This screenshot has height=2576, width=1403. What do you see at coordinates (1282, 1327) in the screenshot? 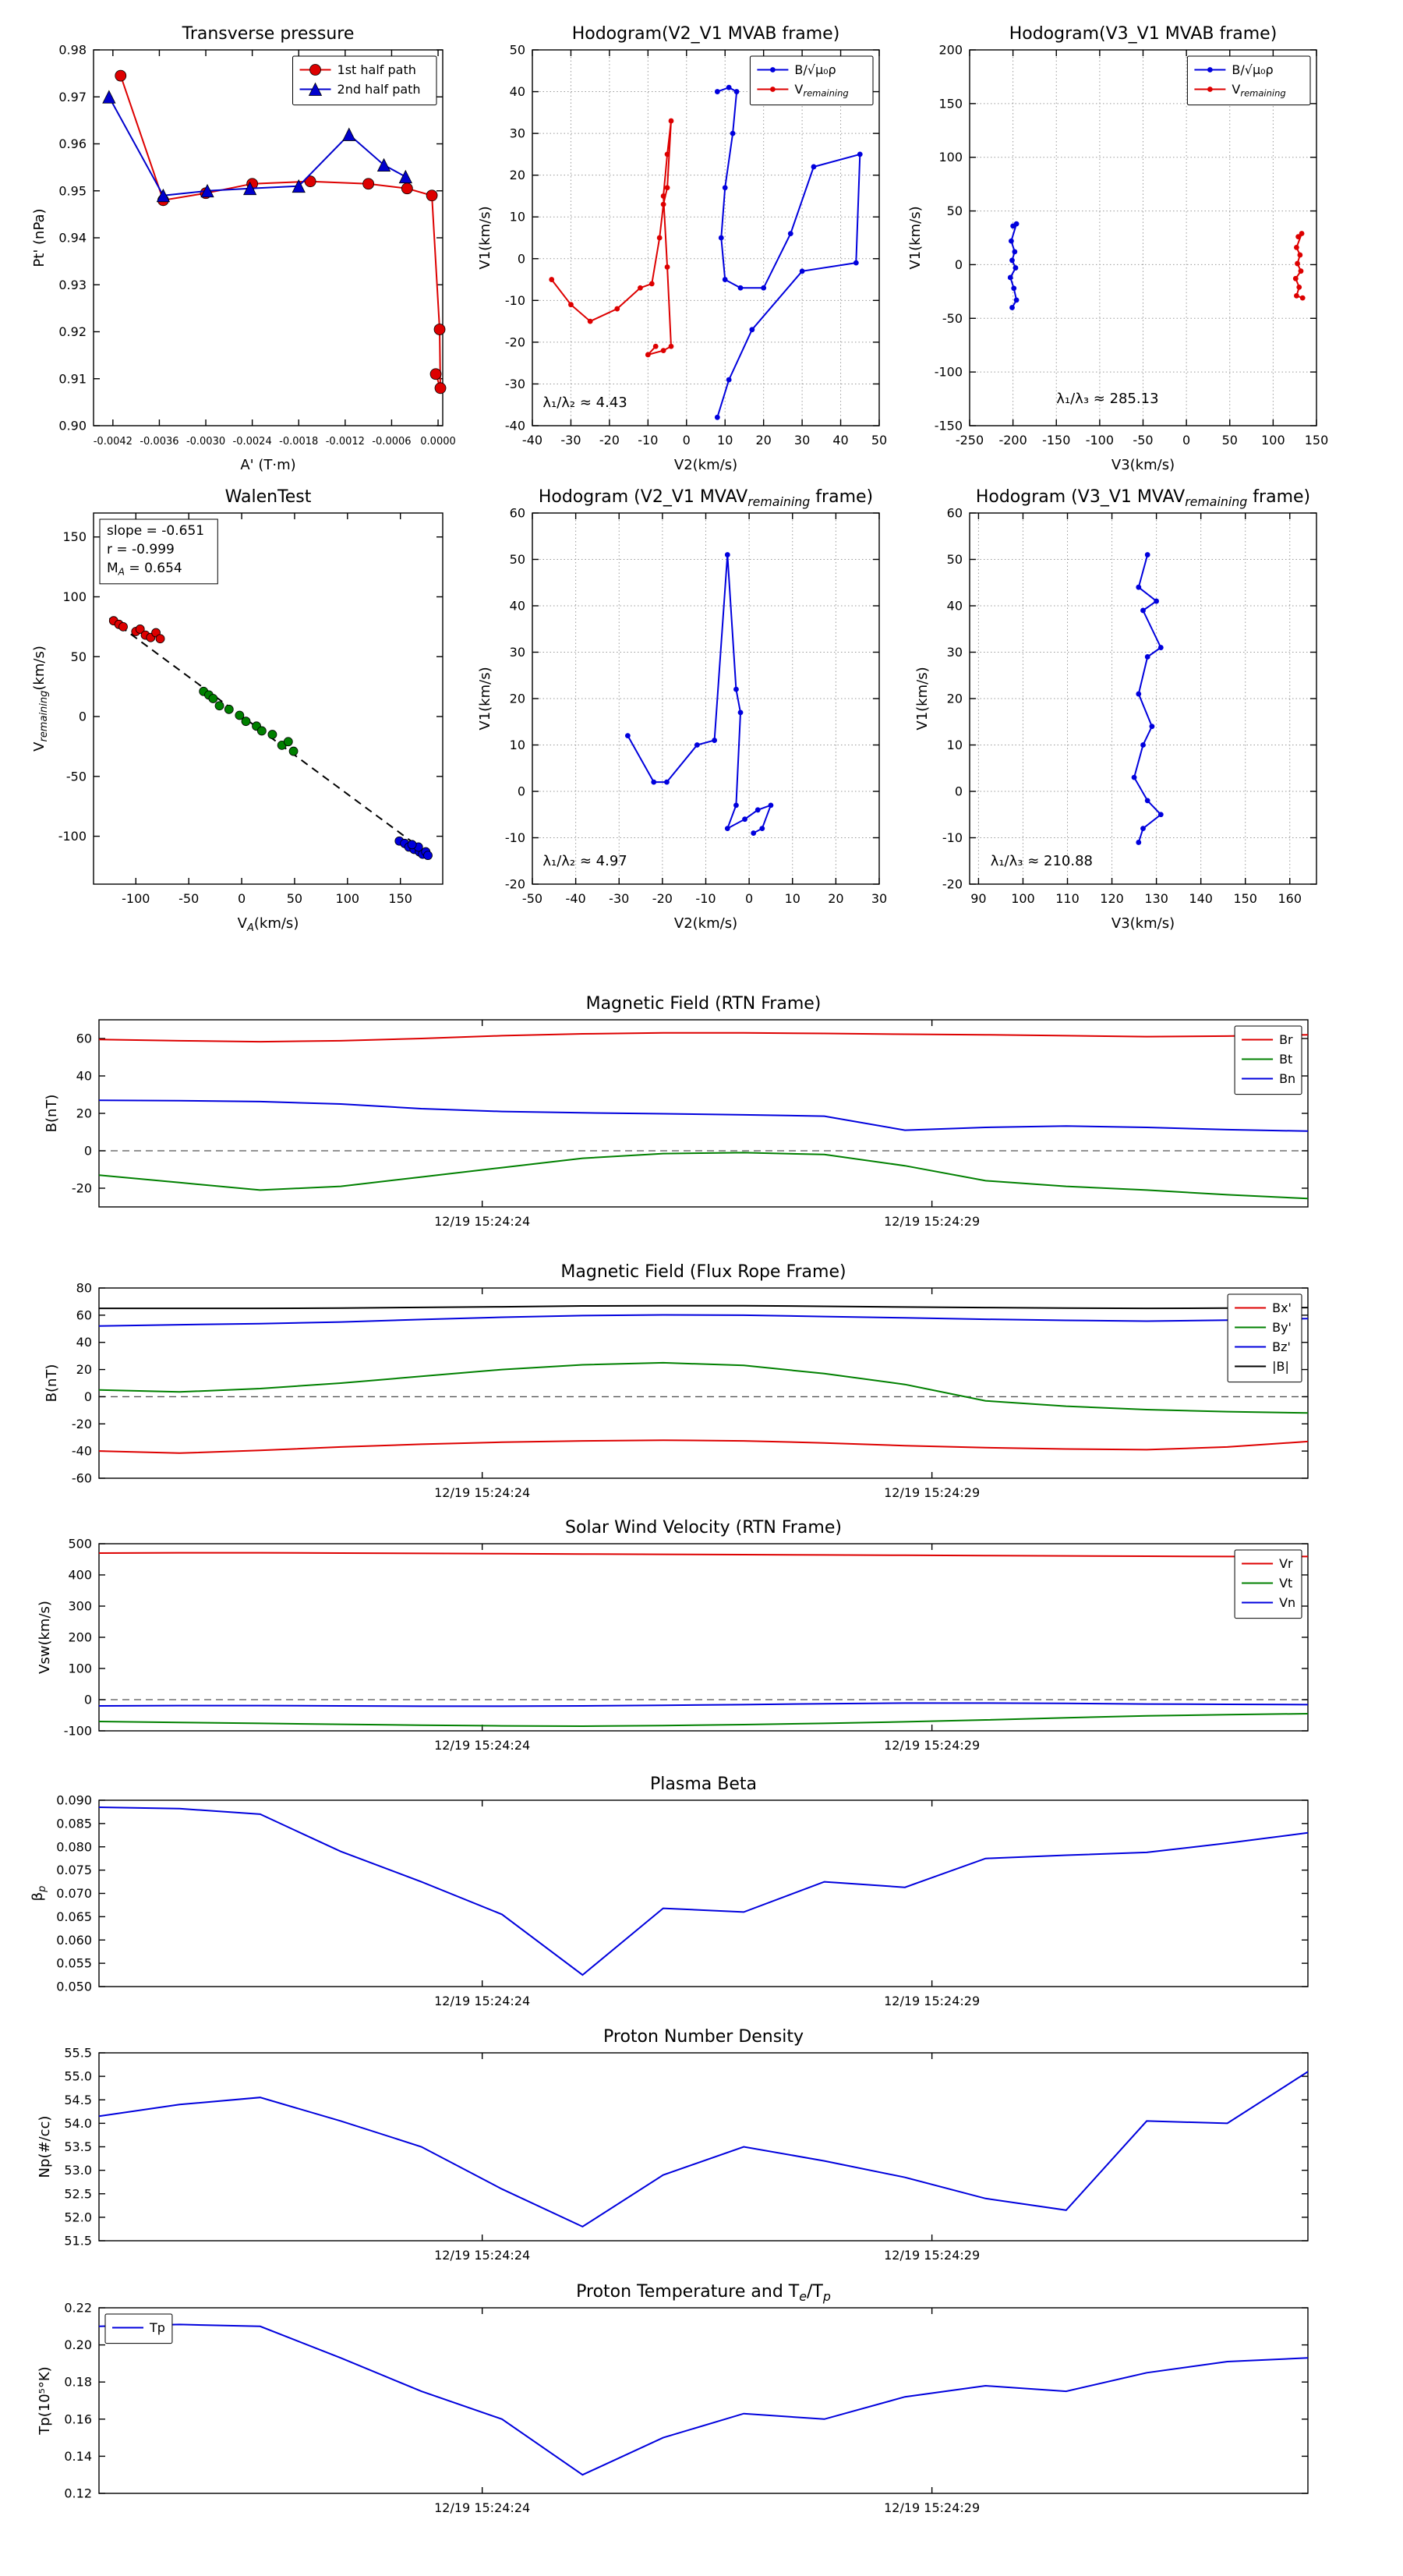
I see `legend-label: By'` at bounding box center [1282, 1327].